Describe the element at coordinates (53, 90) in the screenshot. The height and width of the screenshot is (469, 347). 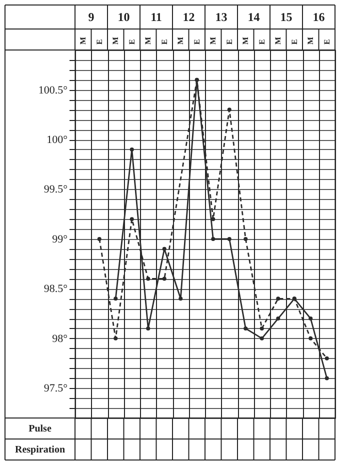
I see `y-tick-label: 100.5°` at that location.